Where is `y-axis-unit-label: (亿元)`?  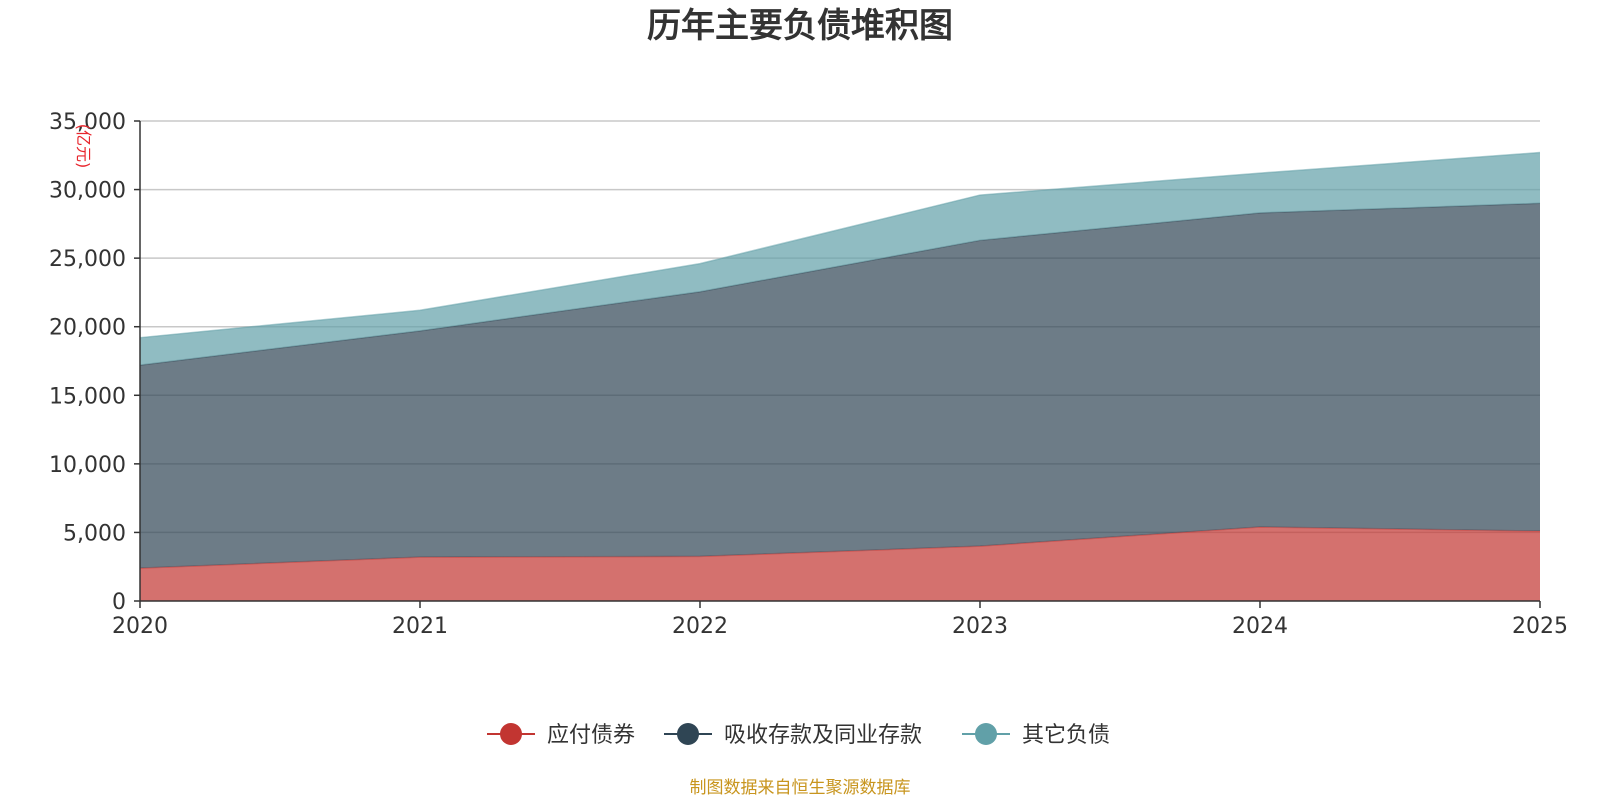 y-axis-unit-label: (亿元) is located at coordinates (83, 146).